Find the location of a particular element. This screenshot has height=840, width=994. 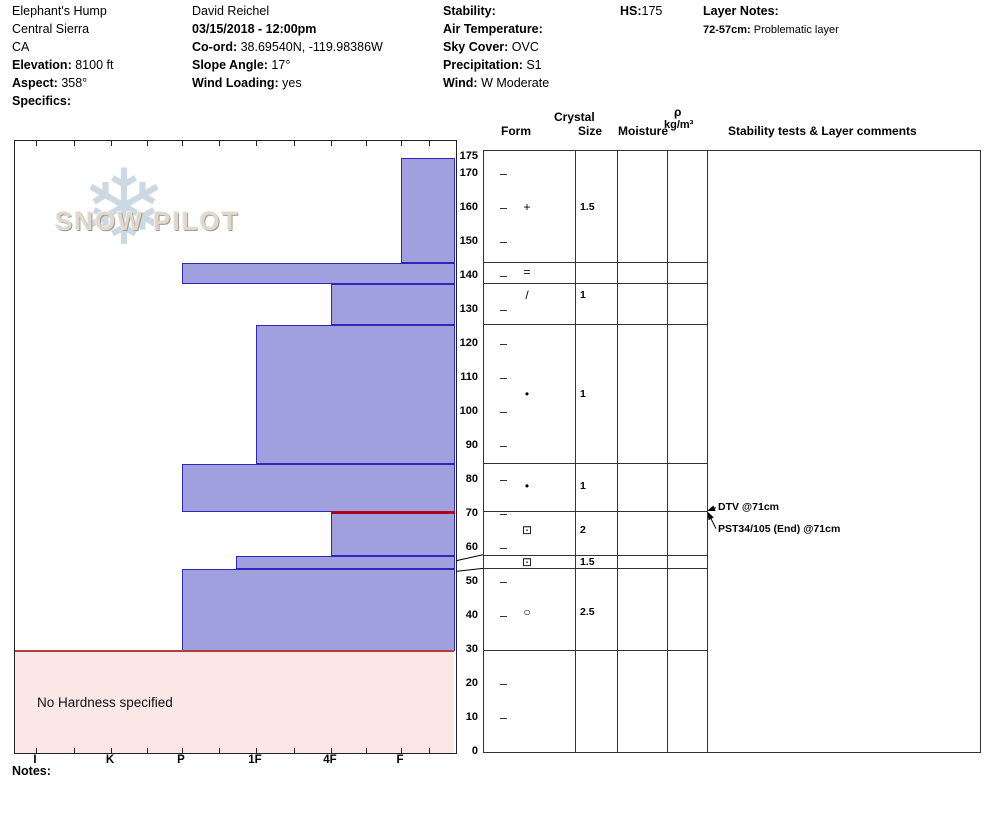

wind-loading-label: Wind Loading: is located at coordinates (235, 83).